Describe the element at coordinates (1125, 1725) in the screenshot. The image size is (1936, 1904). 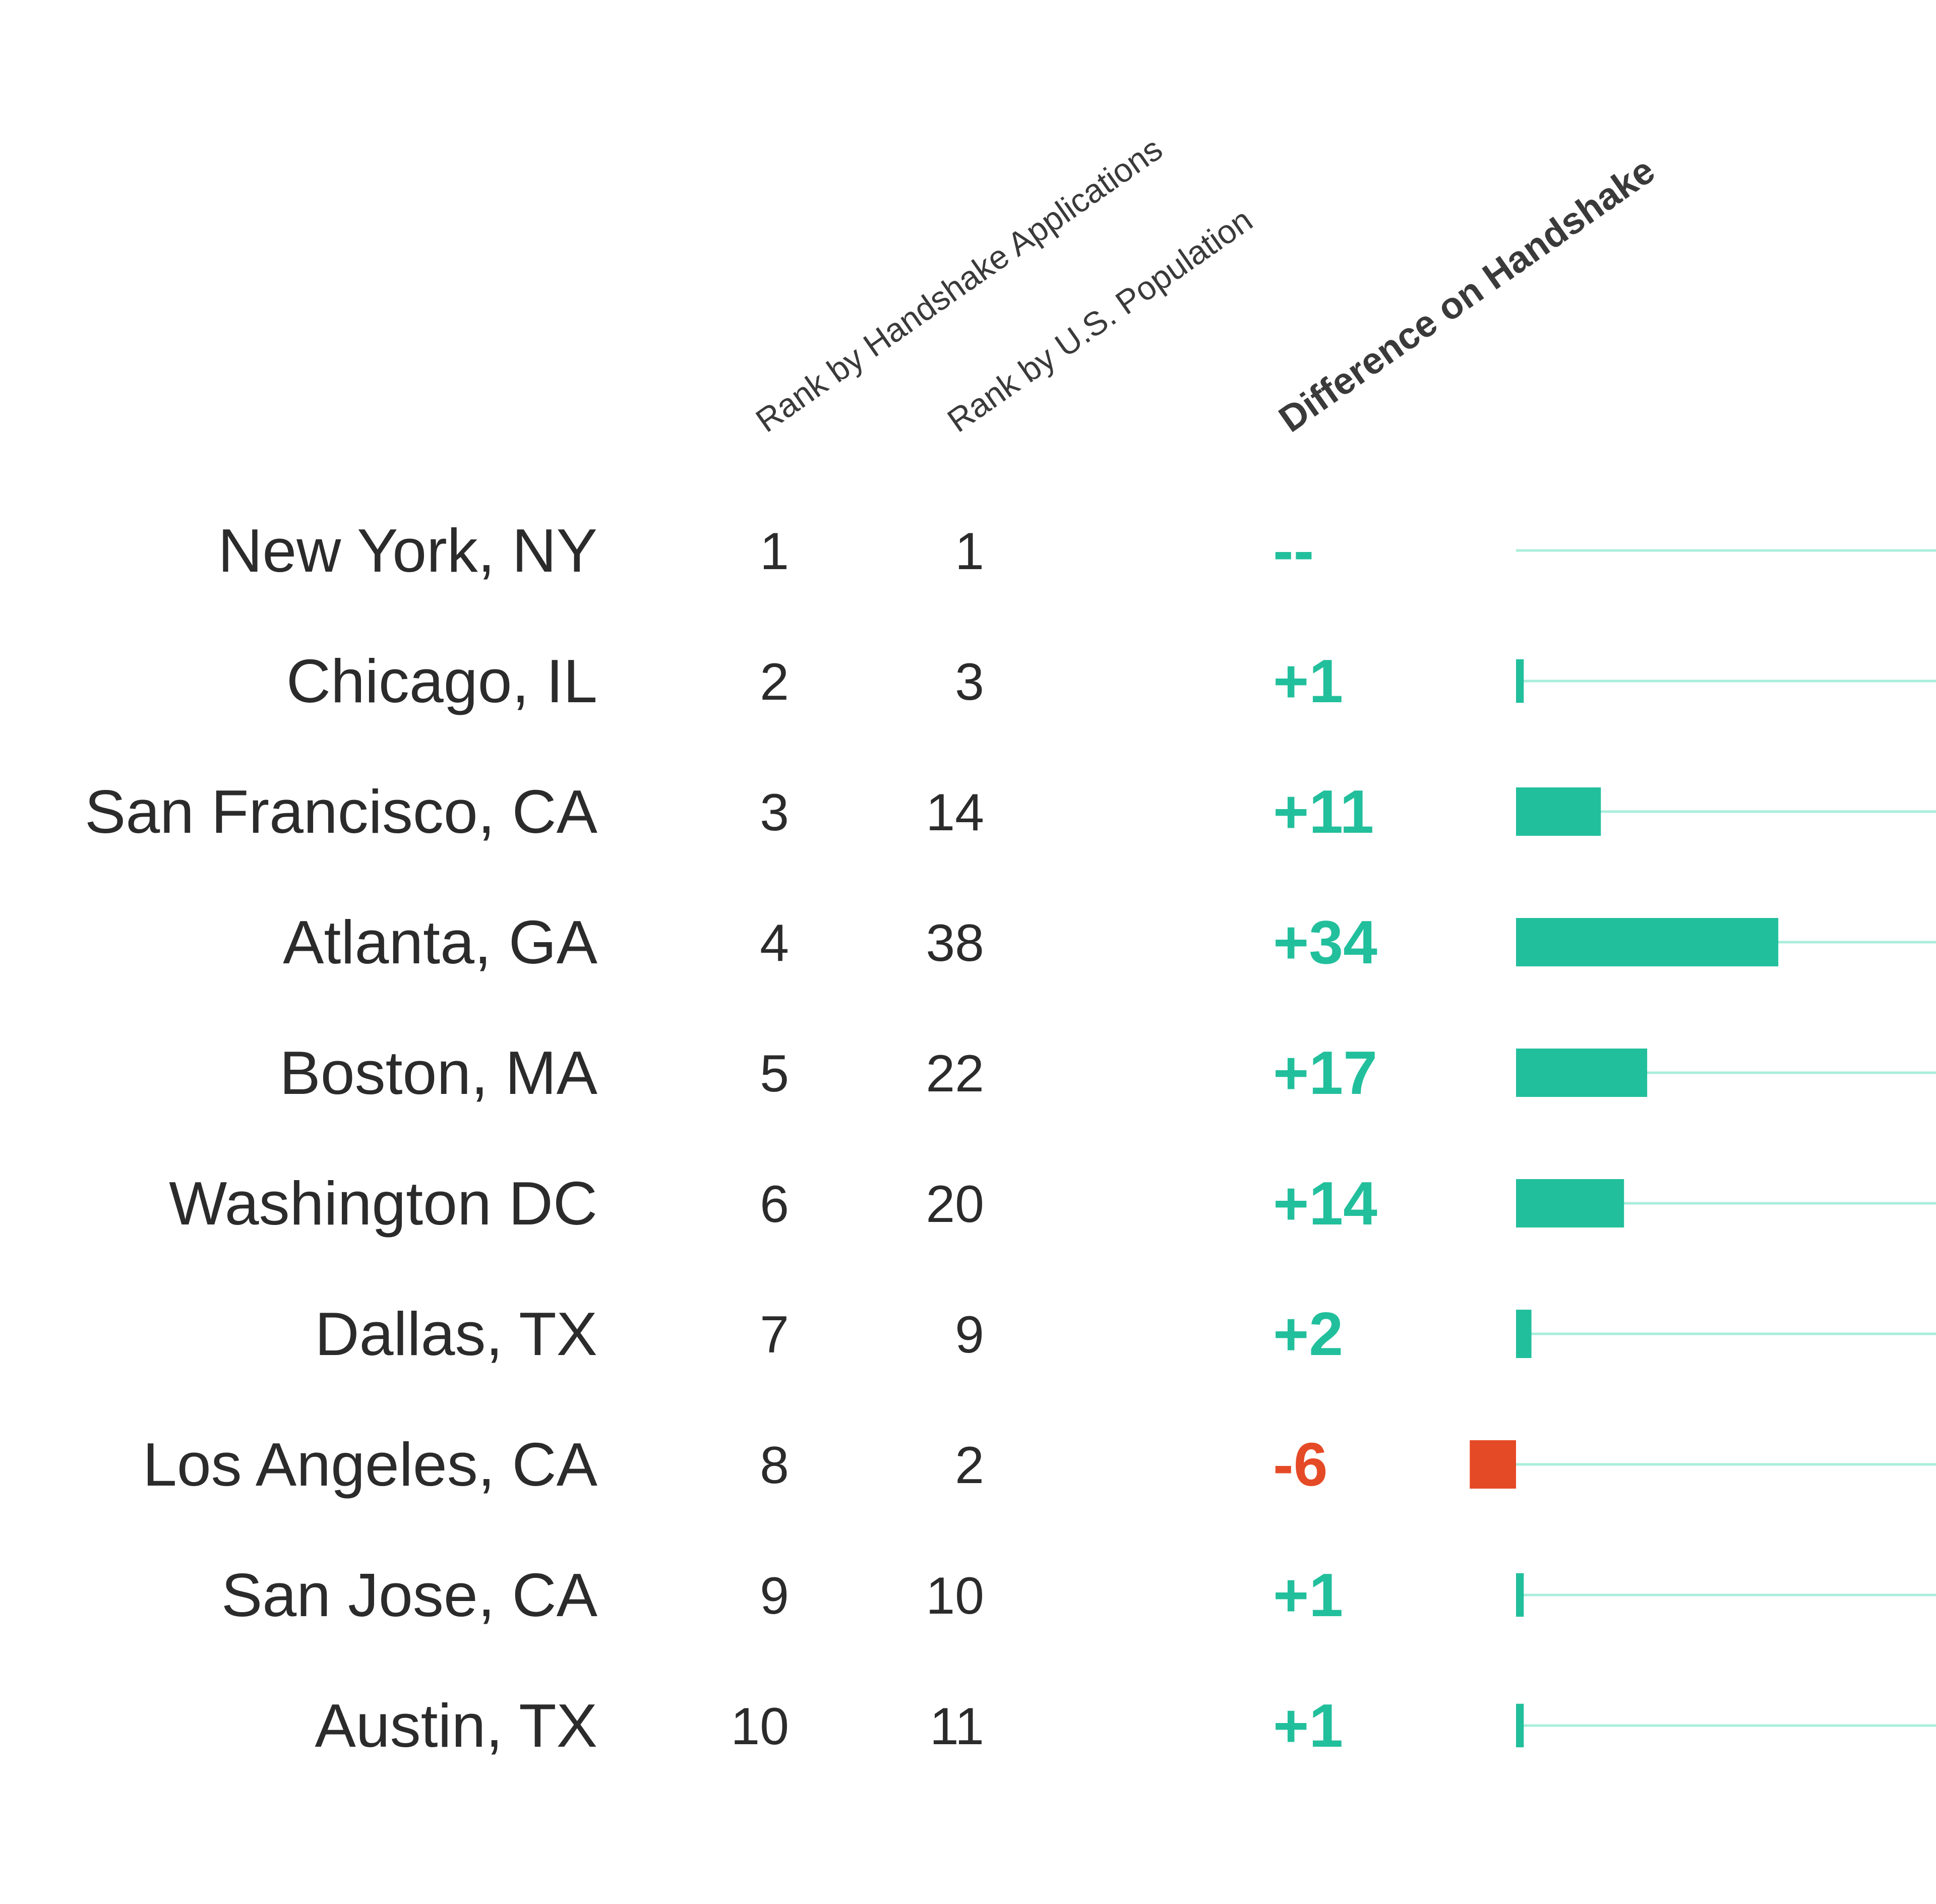
I see `table-row: Austin, TX 10 11 +1` at that location.